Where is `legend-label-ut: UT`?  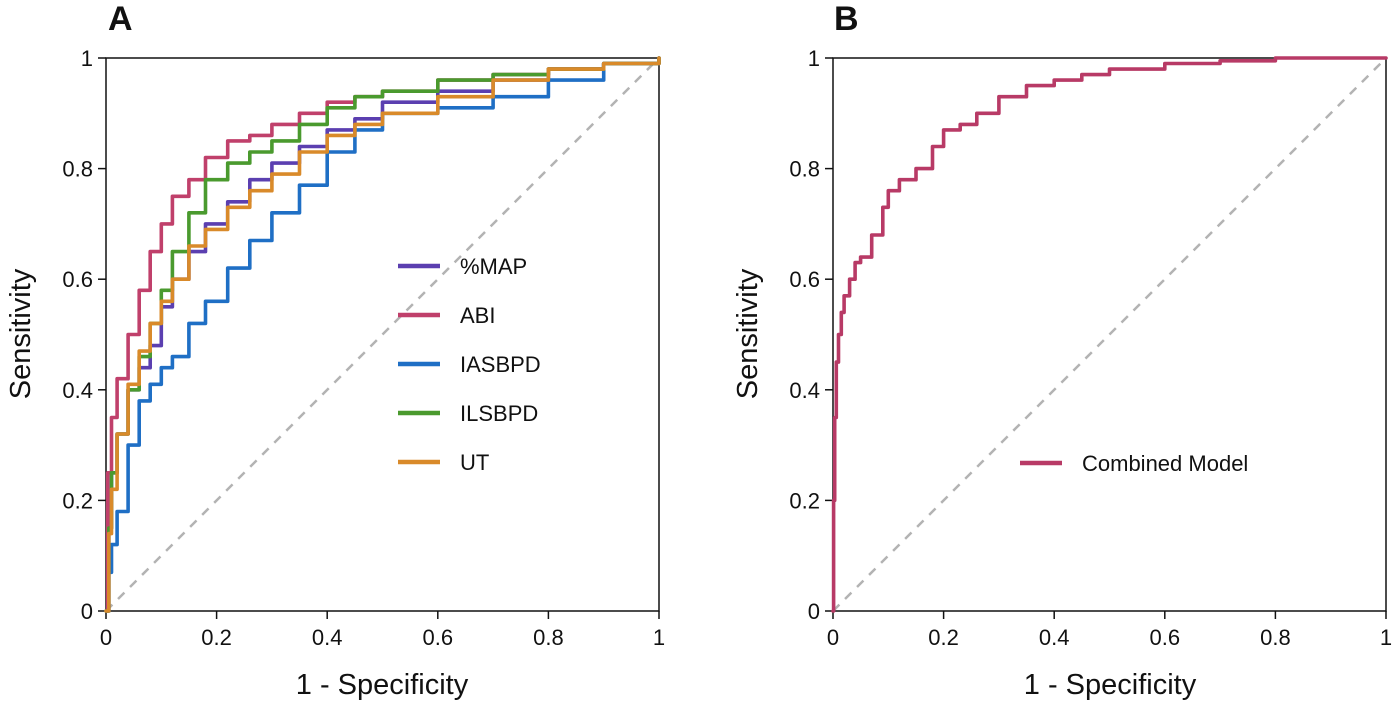
legend-label-ut: UT is located at coordinates (474, 462).